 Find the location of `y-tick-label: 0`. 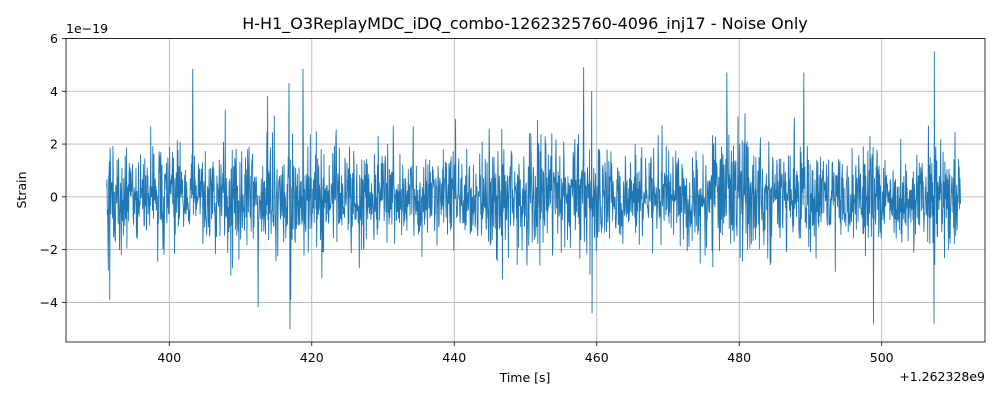

y-tick-label: 0 is located at coordinates (54, 196).